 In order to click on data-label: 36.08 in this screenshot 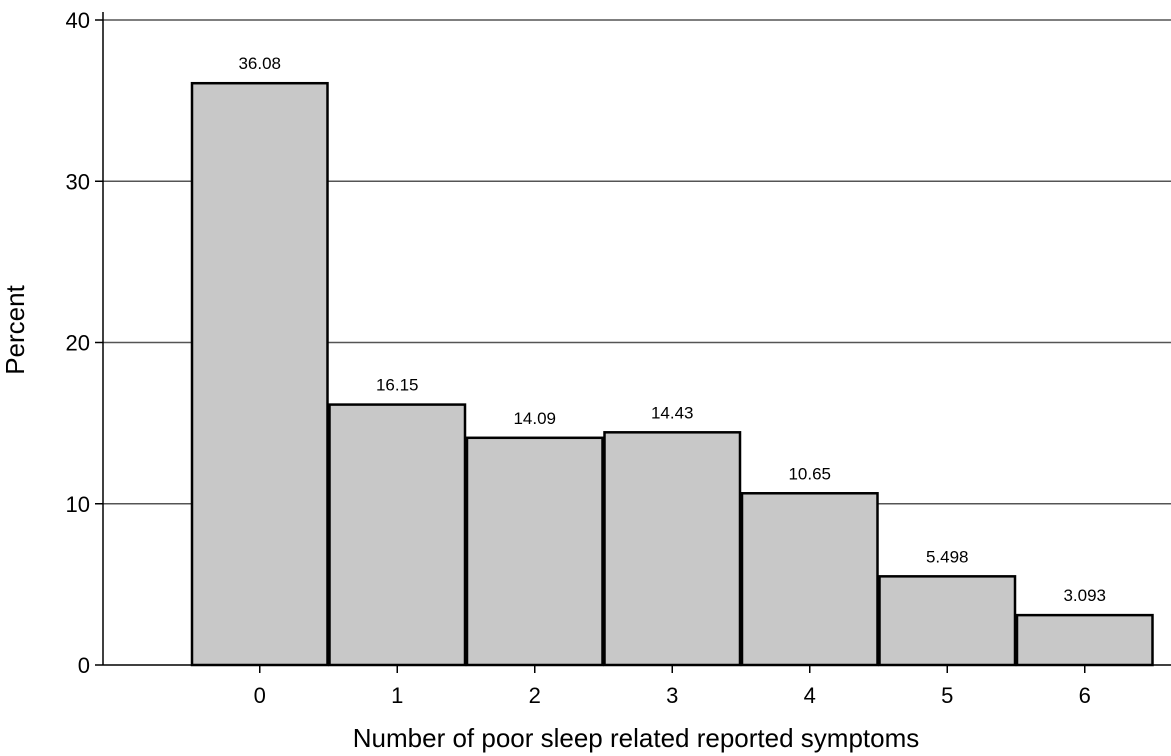, I will do `click(259, 63)`.